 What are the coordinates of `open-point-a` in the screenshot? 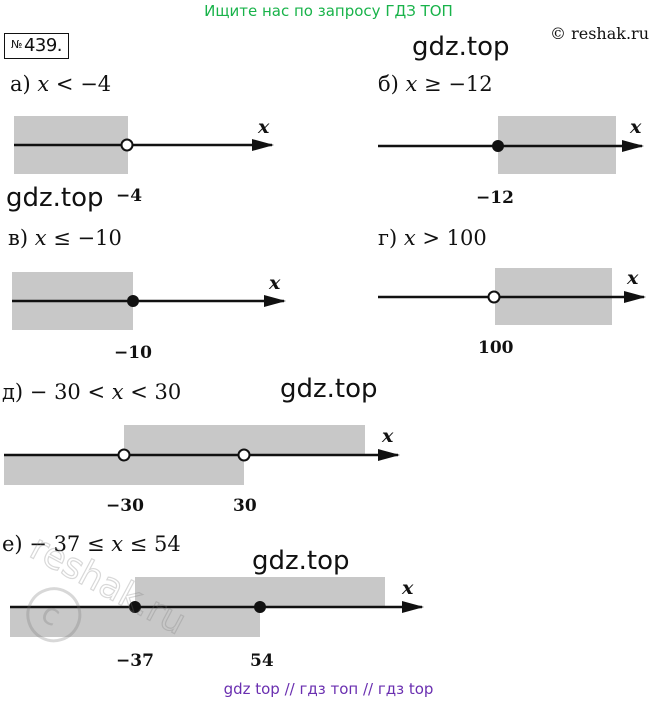 It's located at (127, 145).